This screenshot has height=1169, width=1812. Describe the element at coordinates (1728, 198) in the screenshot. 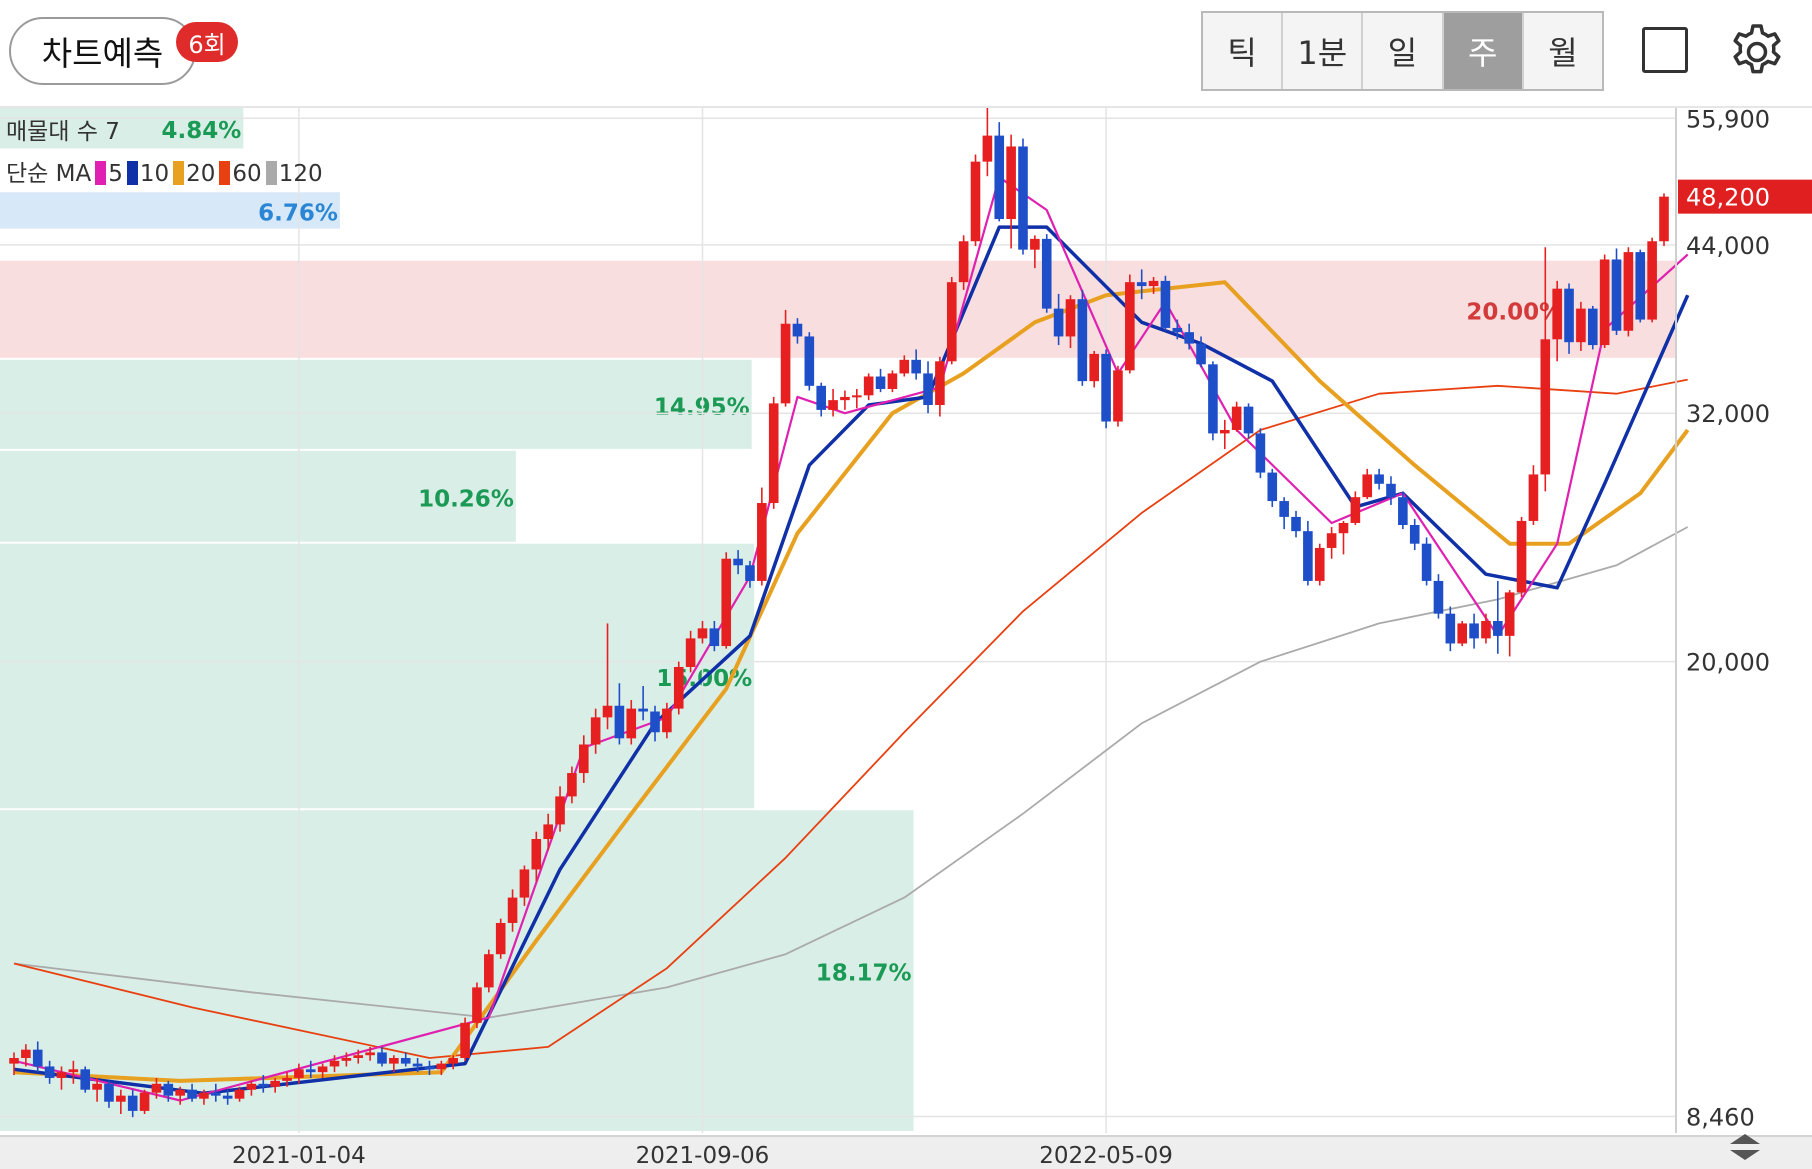

I see `current-price-label: 48,200` at that location.